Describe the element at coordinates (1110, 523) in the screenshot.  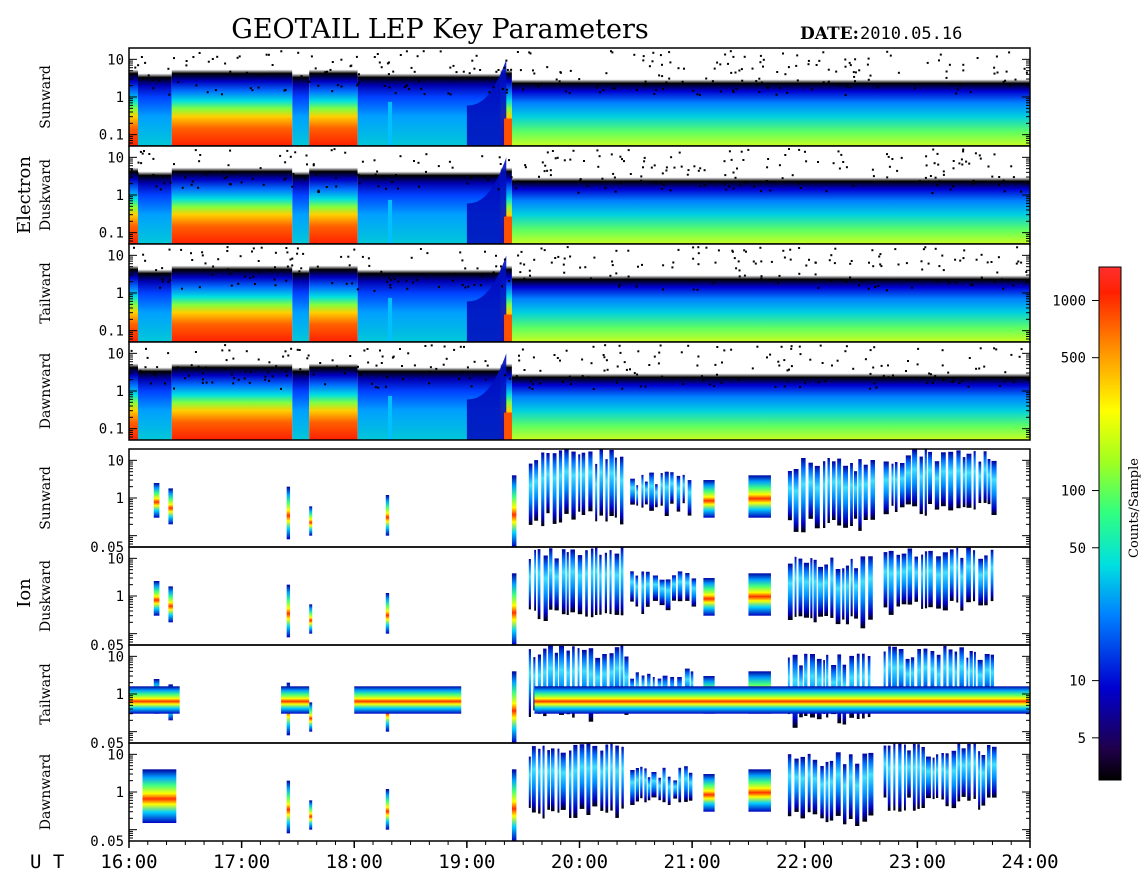
I see `colorbar-gradient` at that location.